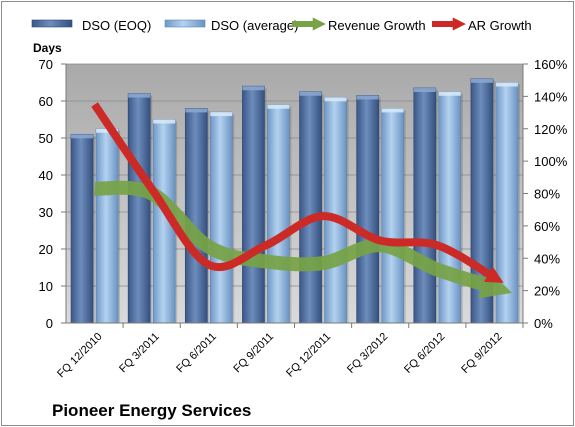  What do you see at coordinates (139, 353) in the screenshot?
I see `x-tick-label: FQ 3/2011` at bounding box center [139, 353].